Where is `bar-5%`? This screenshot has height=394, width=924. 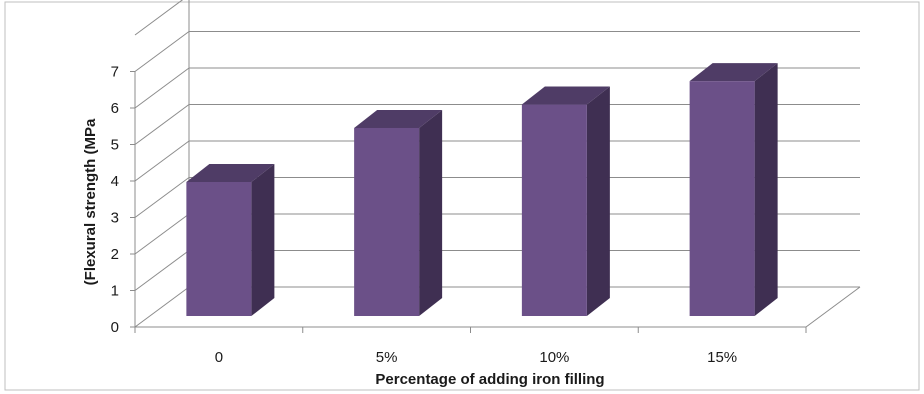 bar-5% is located at coordinates (398, 212).